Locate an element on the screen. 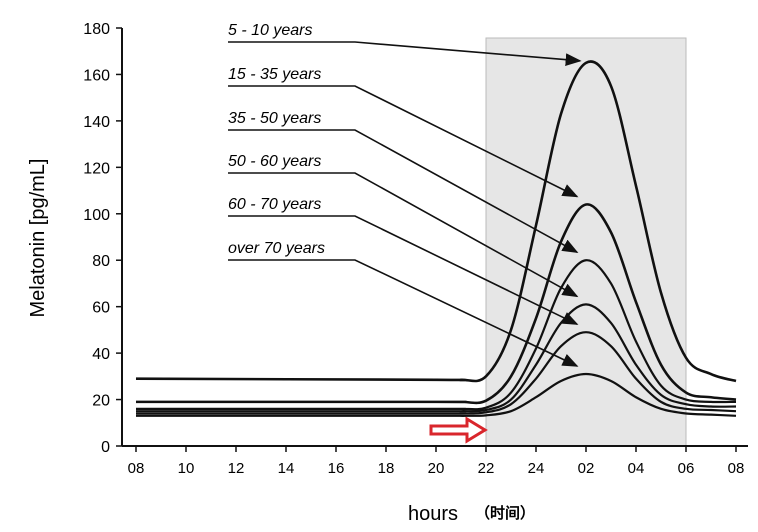  x-tick-label: 04 is located at coordinates (636, 468).